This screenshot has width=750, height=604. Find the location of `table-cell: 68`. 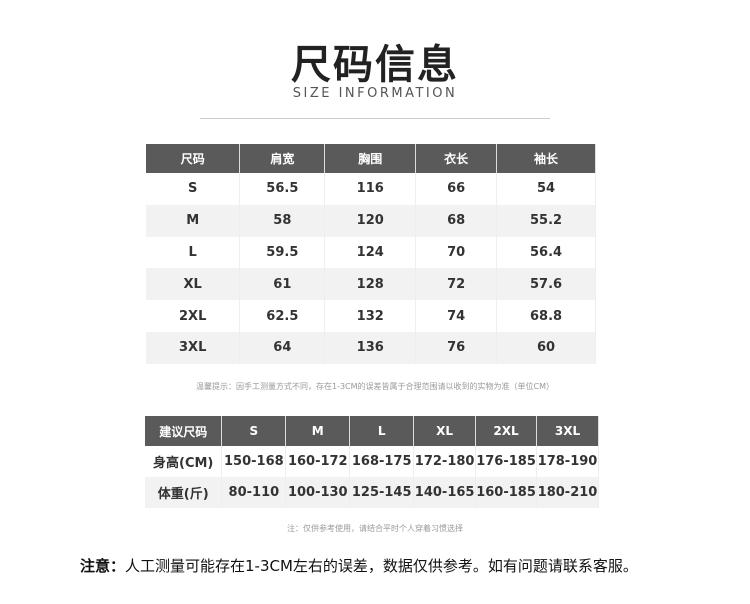

table-cell: 68 is located at coordinates (456, 220).